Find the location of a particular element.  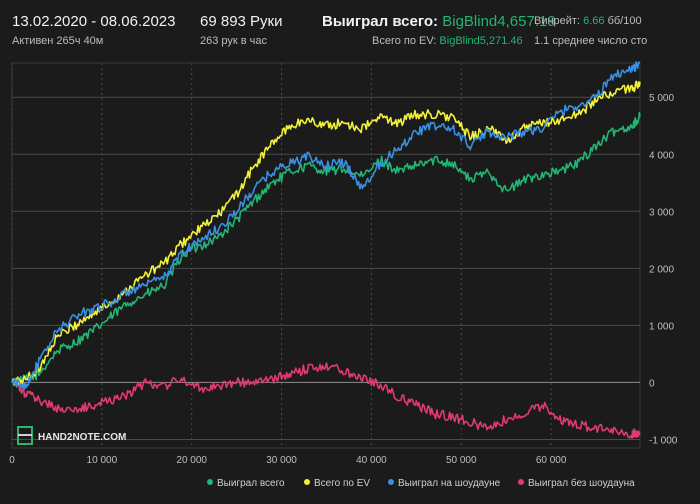

x-tick-label: 10 000 is located at coordinates (102, 460).